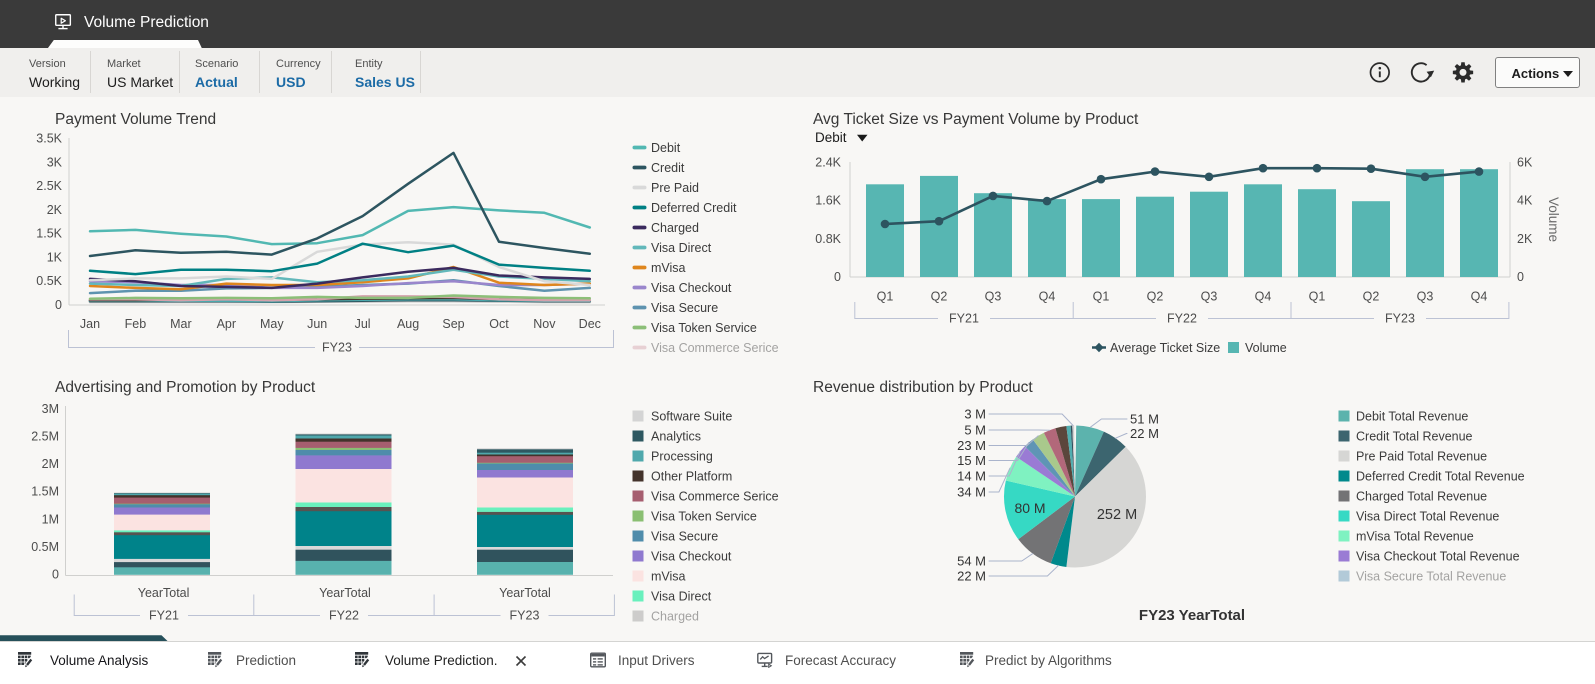 This screenshot has height=684, width=1595. What do you see at coordinates (1117, 515) in the screenshot?
I see `svg-text: 252 M` at bounding box center [1117, 515].